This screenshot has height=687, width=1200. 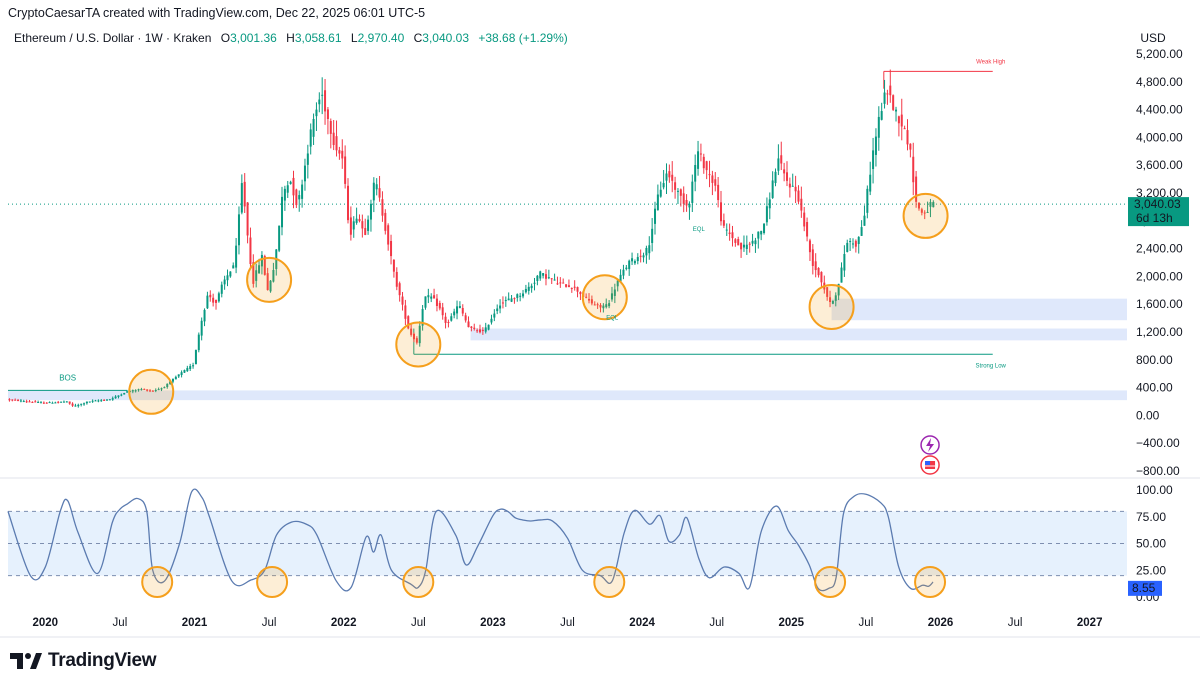 I want to click on price-tick-label: 4,400.00, so click(x=1159, y=110).